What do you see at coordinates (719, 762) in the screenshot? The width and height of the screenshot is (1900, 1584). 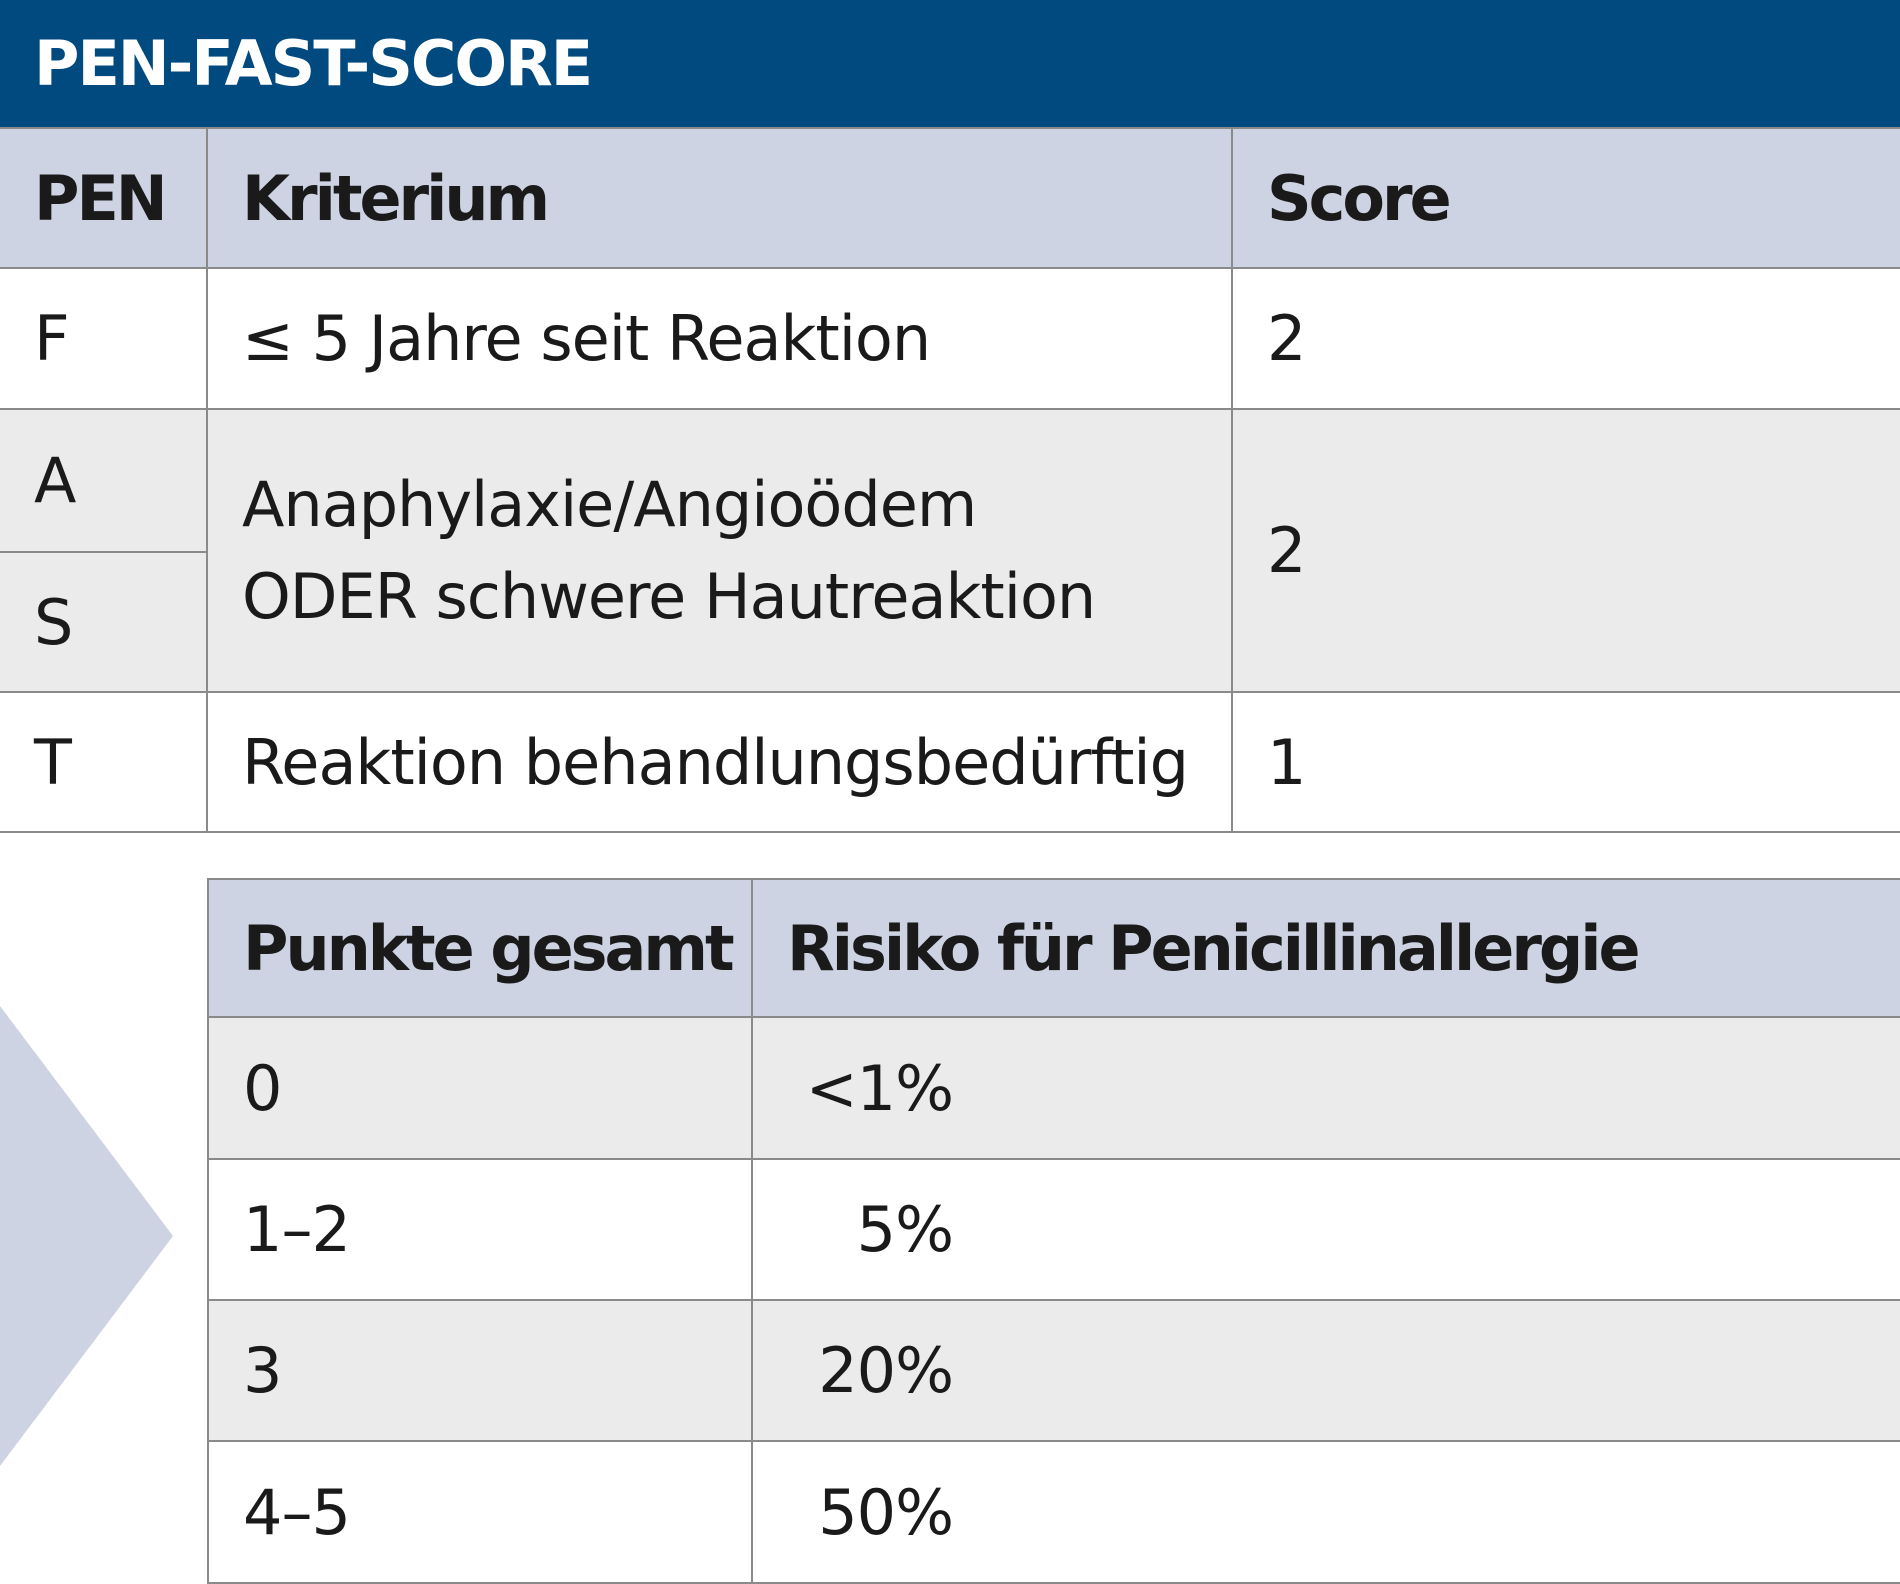 I see `criterion-cell: Reaktion behandlungsbedürftig` at bounding box center [719, 762].